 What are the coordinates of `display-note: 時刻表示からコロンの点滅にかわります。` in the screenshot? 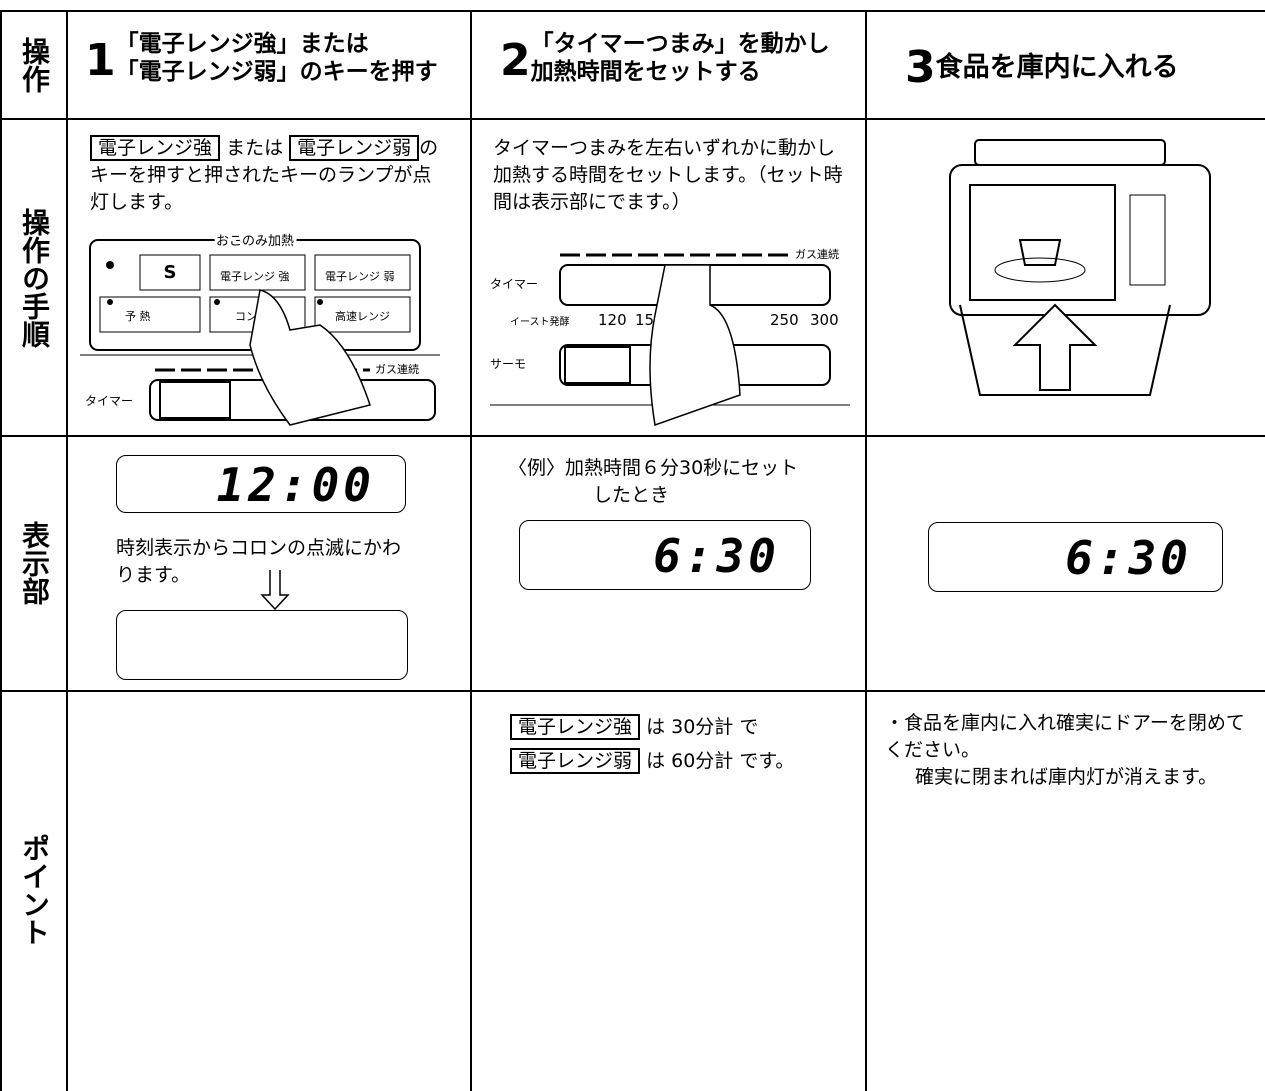 It's located at (259, 561).